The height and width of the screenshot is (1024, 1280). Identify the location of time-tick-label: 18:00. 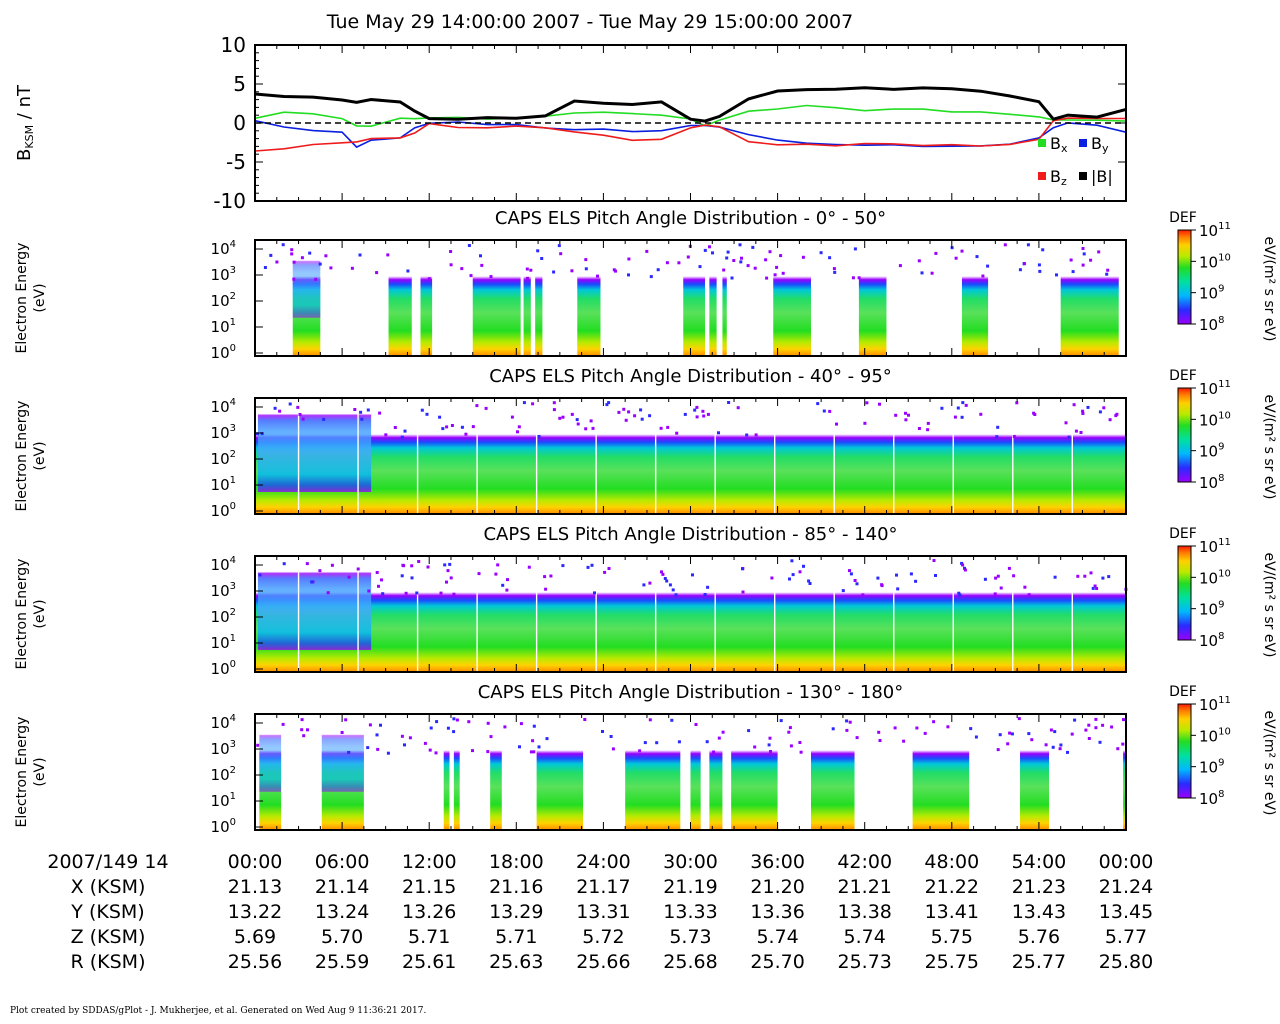
(516, 862).